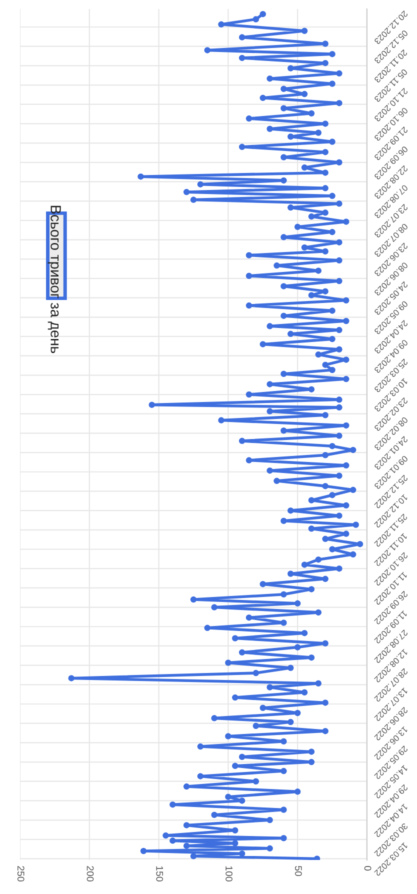  What do you see at coordinates (20, 874) in the screenshot?
I see `x-tick-label: 250` at bounding box center [20, 874].